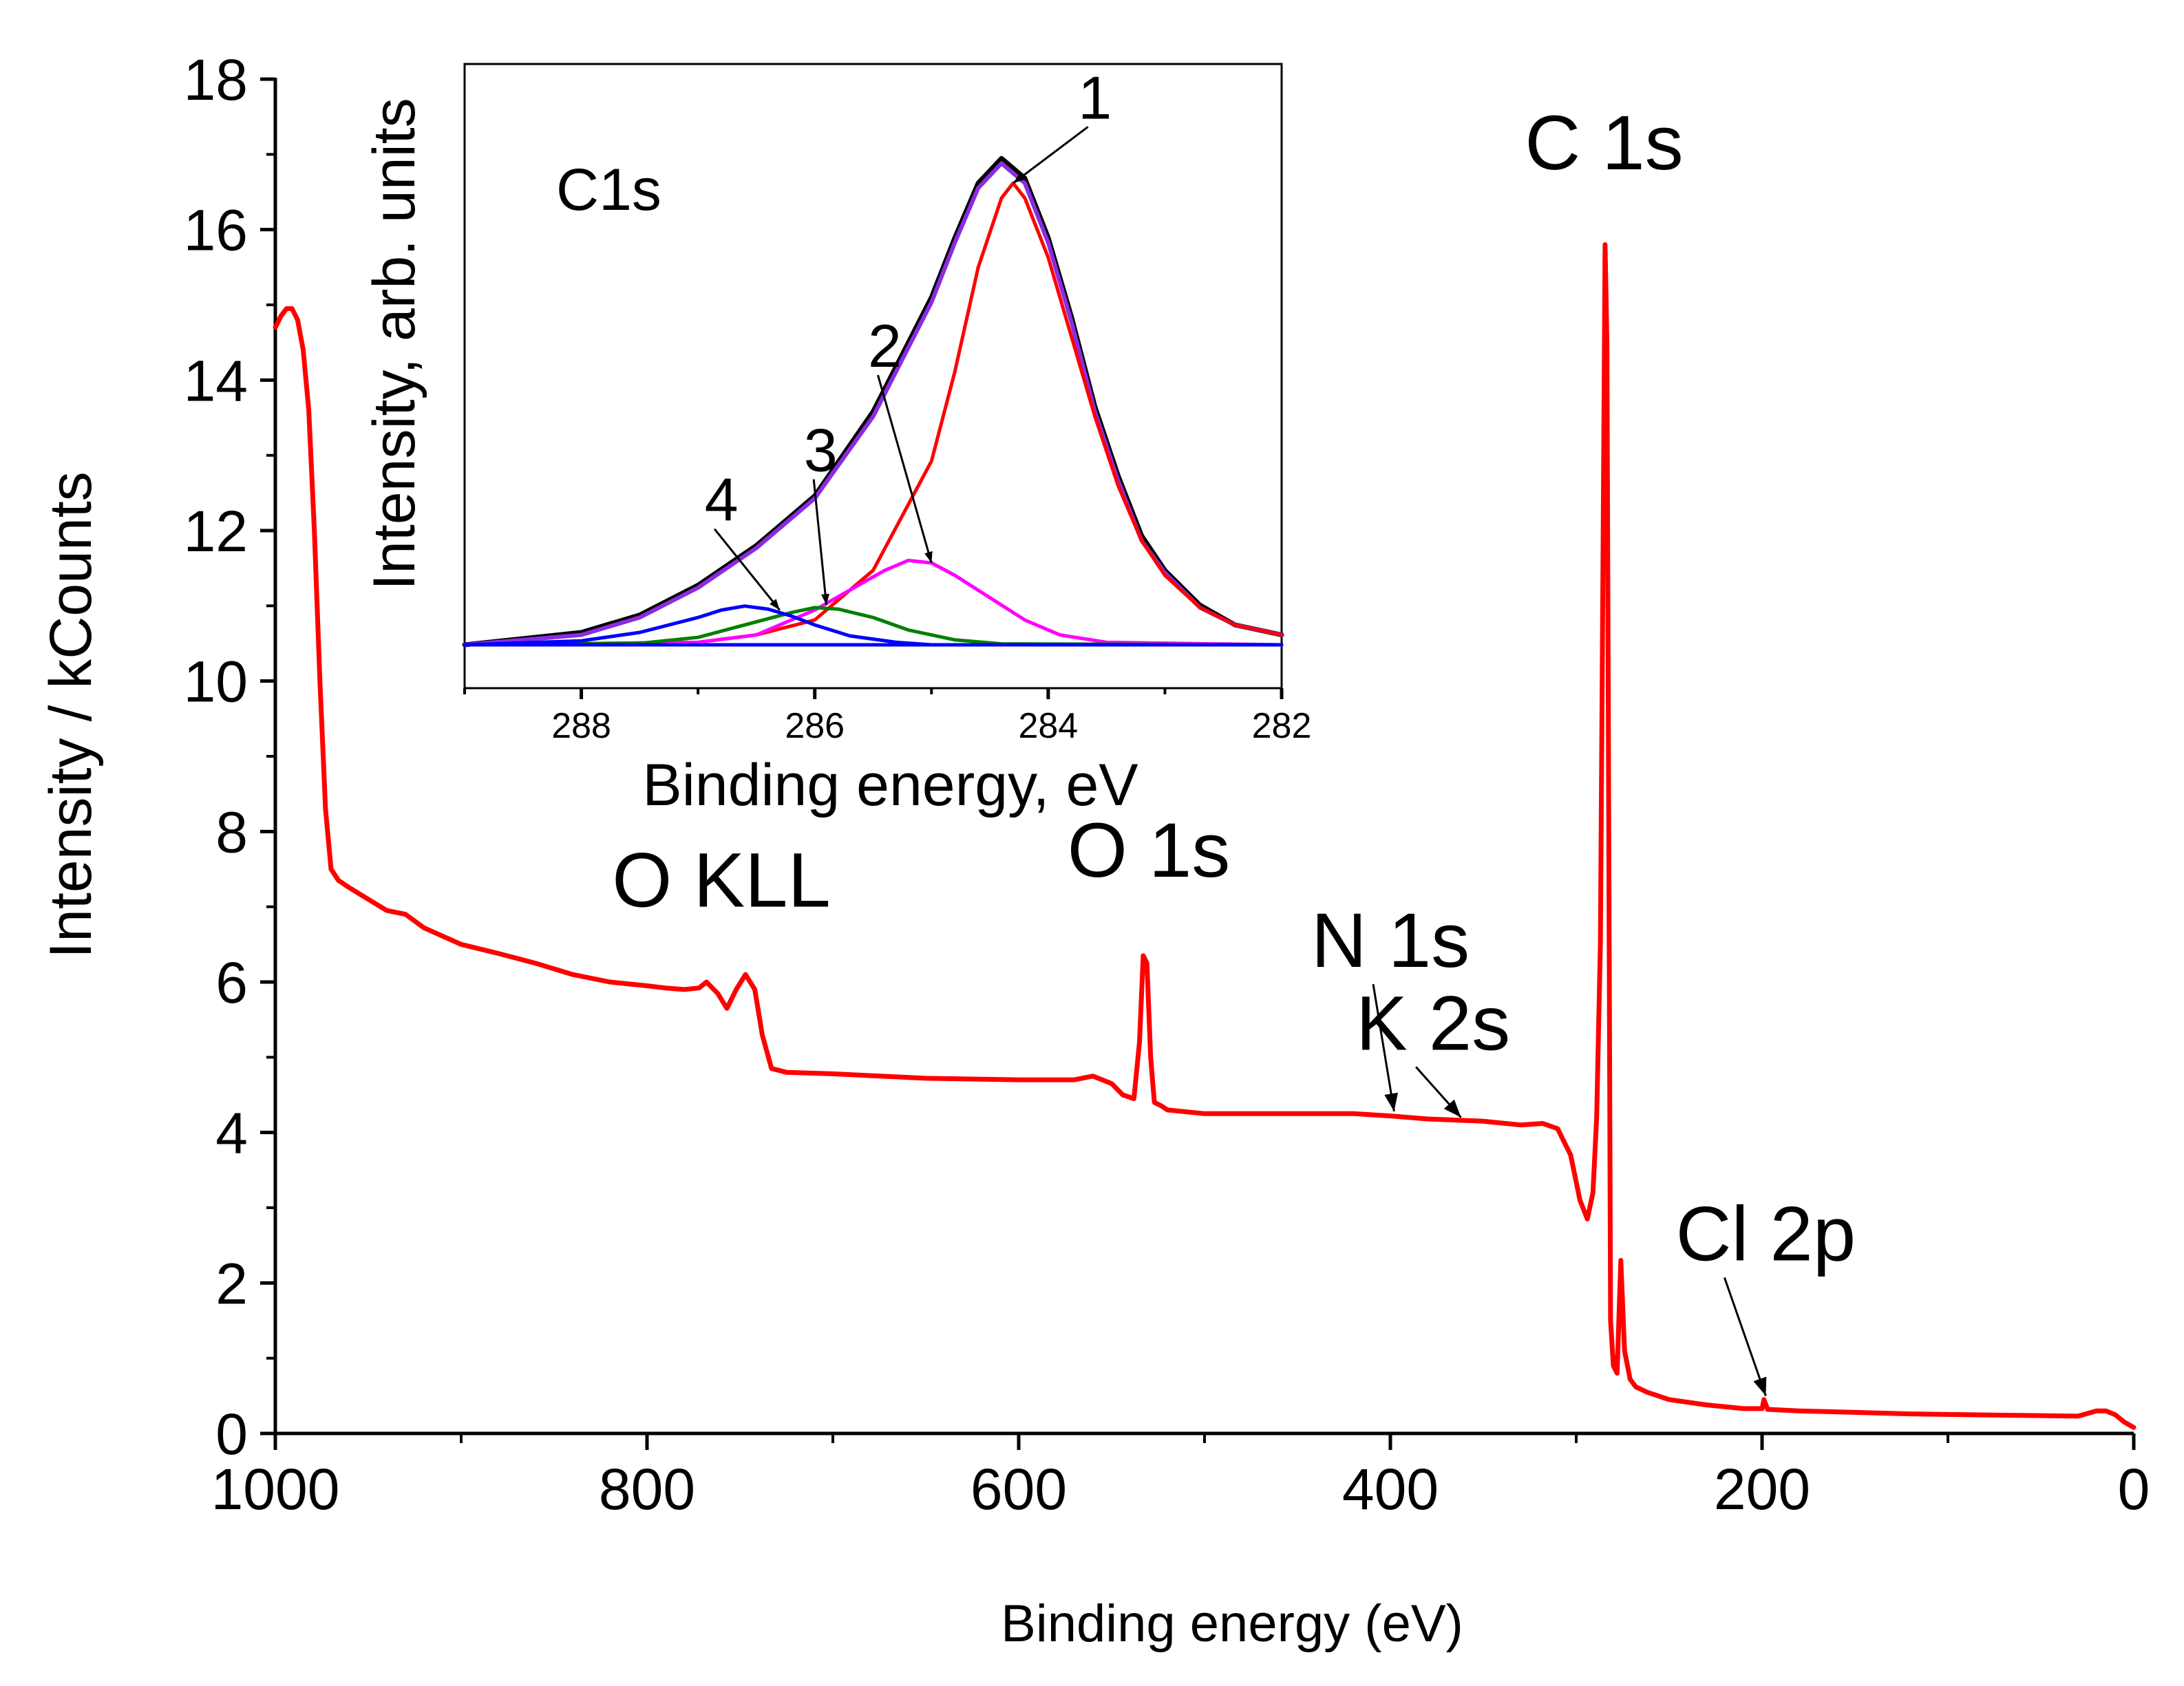  Describe the element at coordinates (231, 983) in the screenshot. I see `y-tick-label: 6` at that location.